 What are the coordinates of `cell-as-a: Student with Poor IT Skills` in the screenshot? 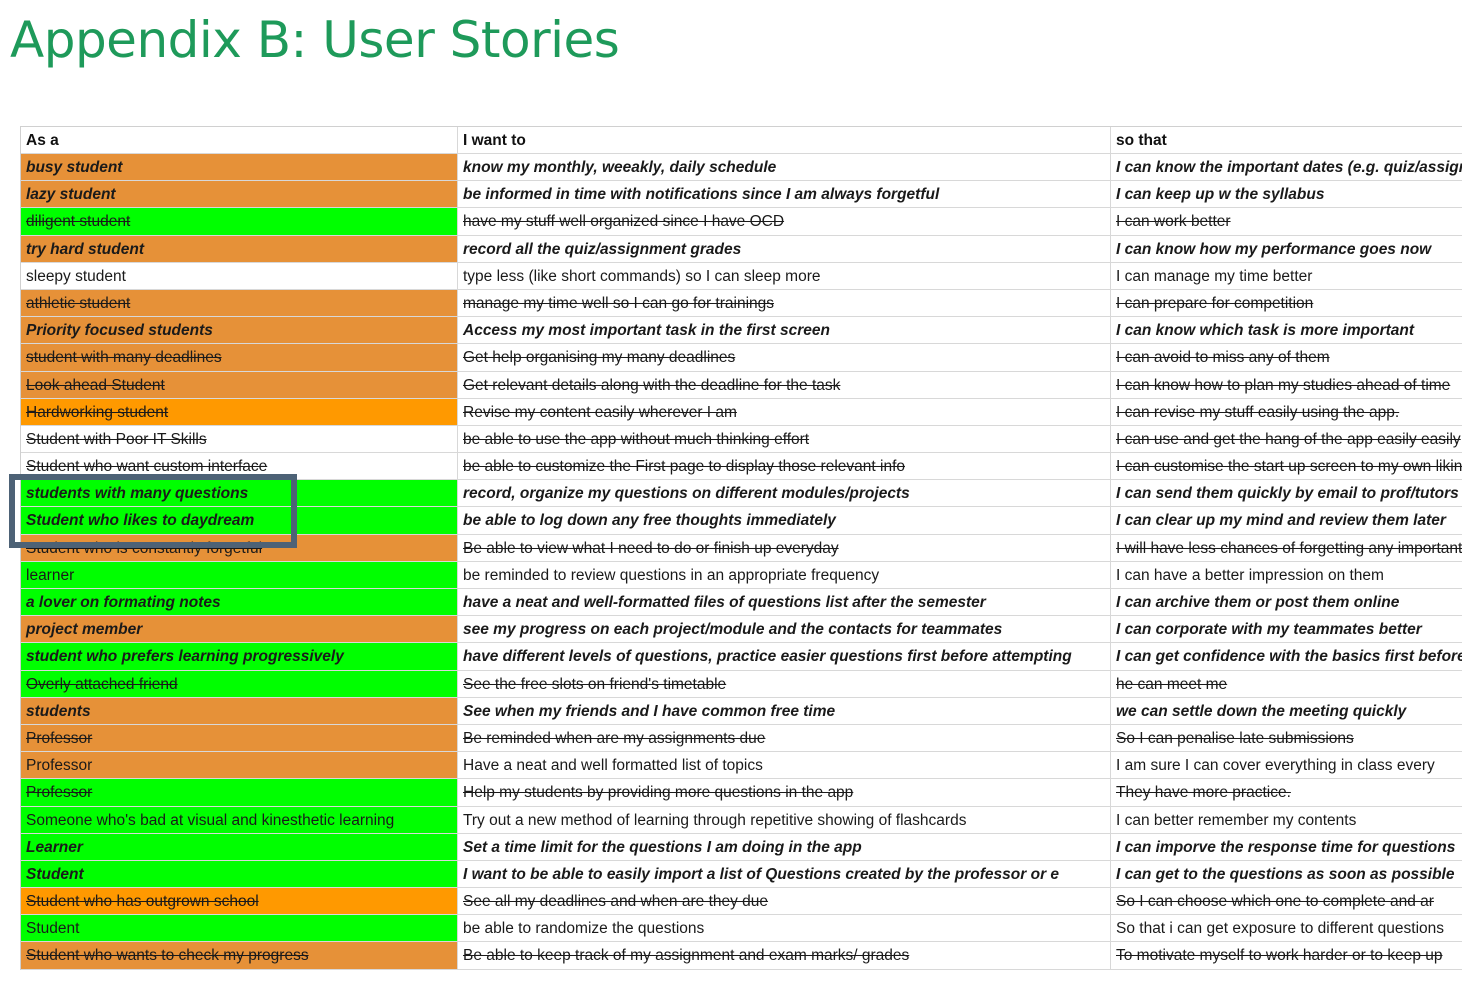 It's located at (239, 439).